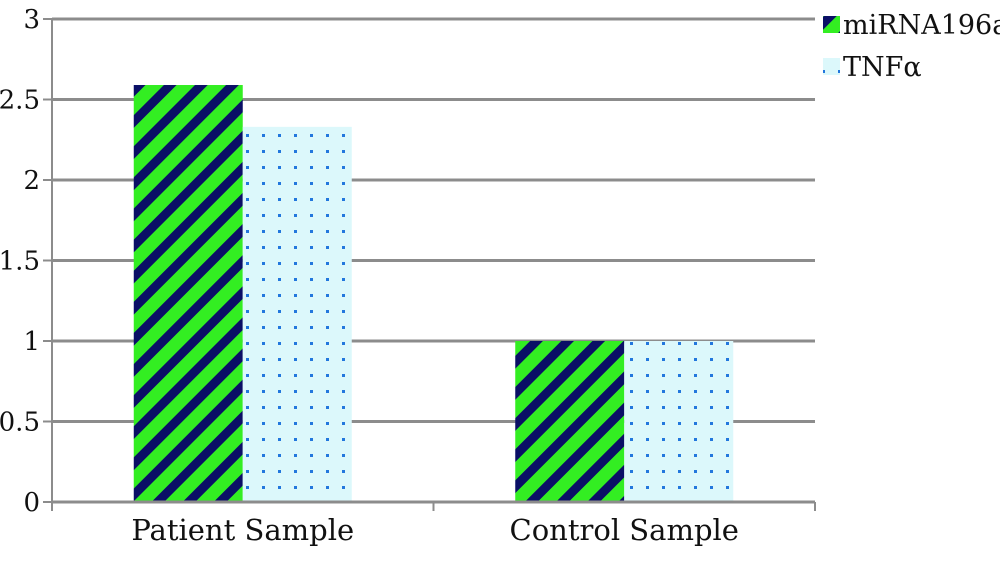 This screenshot has width=1000, height=564. What do you see at coordinates (882, 67) in the screenshot?
I see `legend-label: TNFα` at bounding box center [882, 67].